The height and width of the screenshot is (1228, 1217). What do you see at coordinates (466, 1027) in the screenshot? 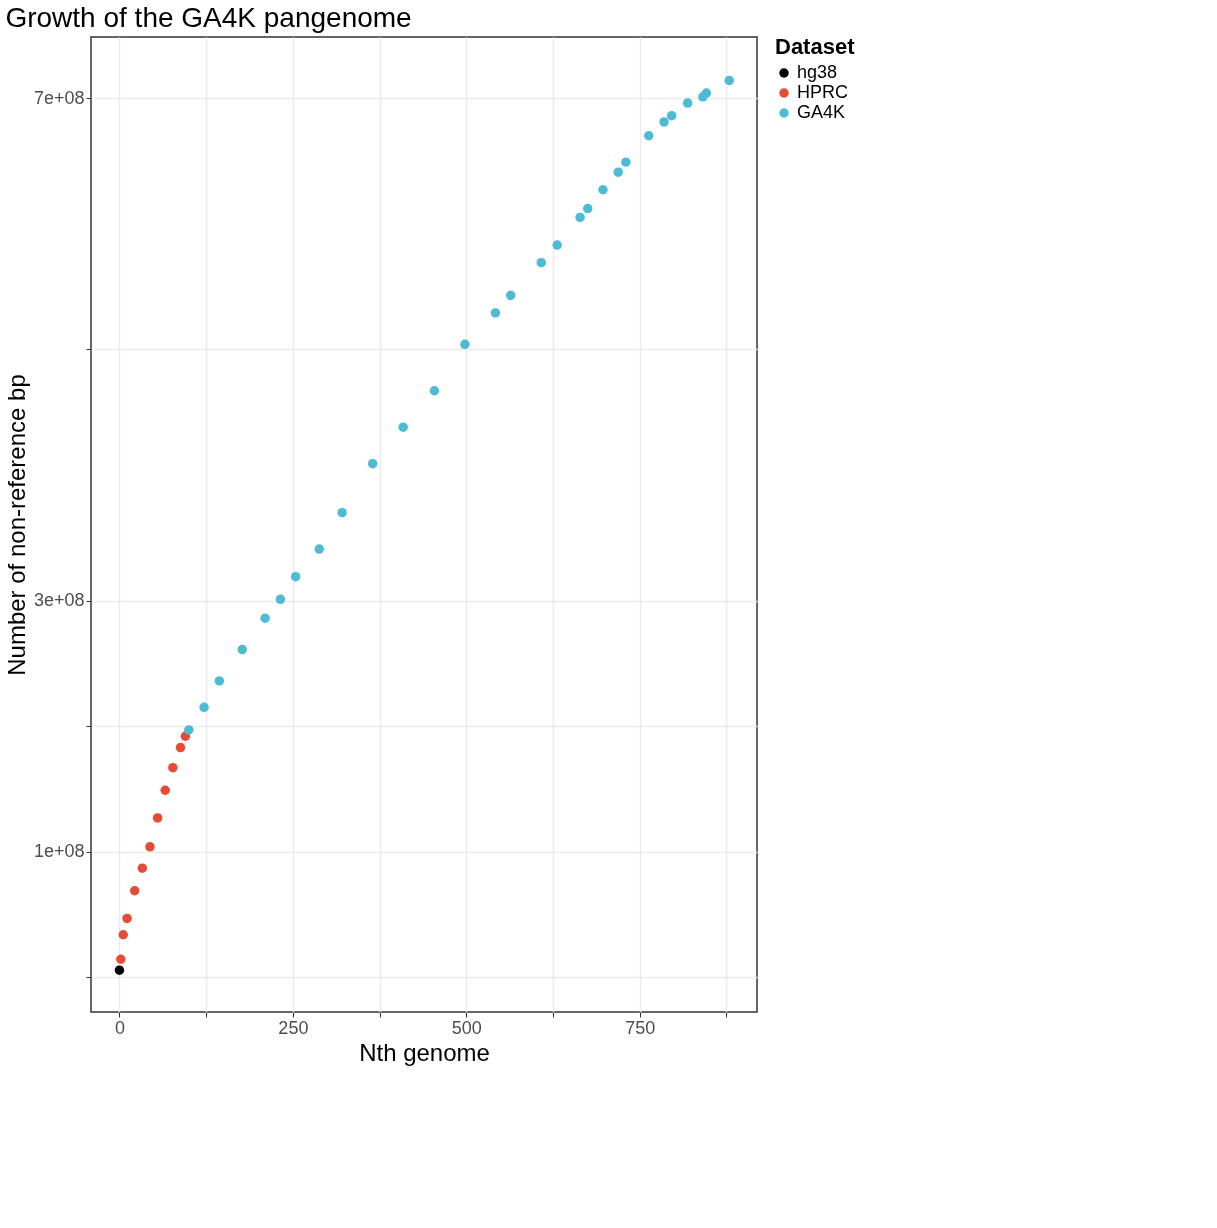
I see `x-tick-label: 500` at bounding box center [466, 1027].